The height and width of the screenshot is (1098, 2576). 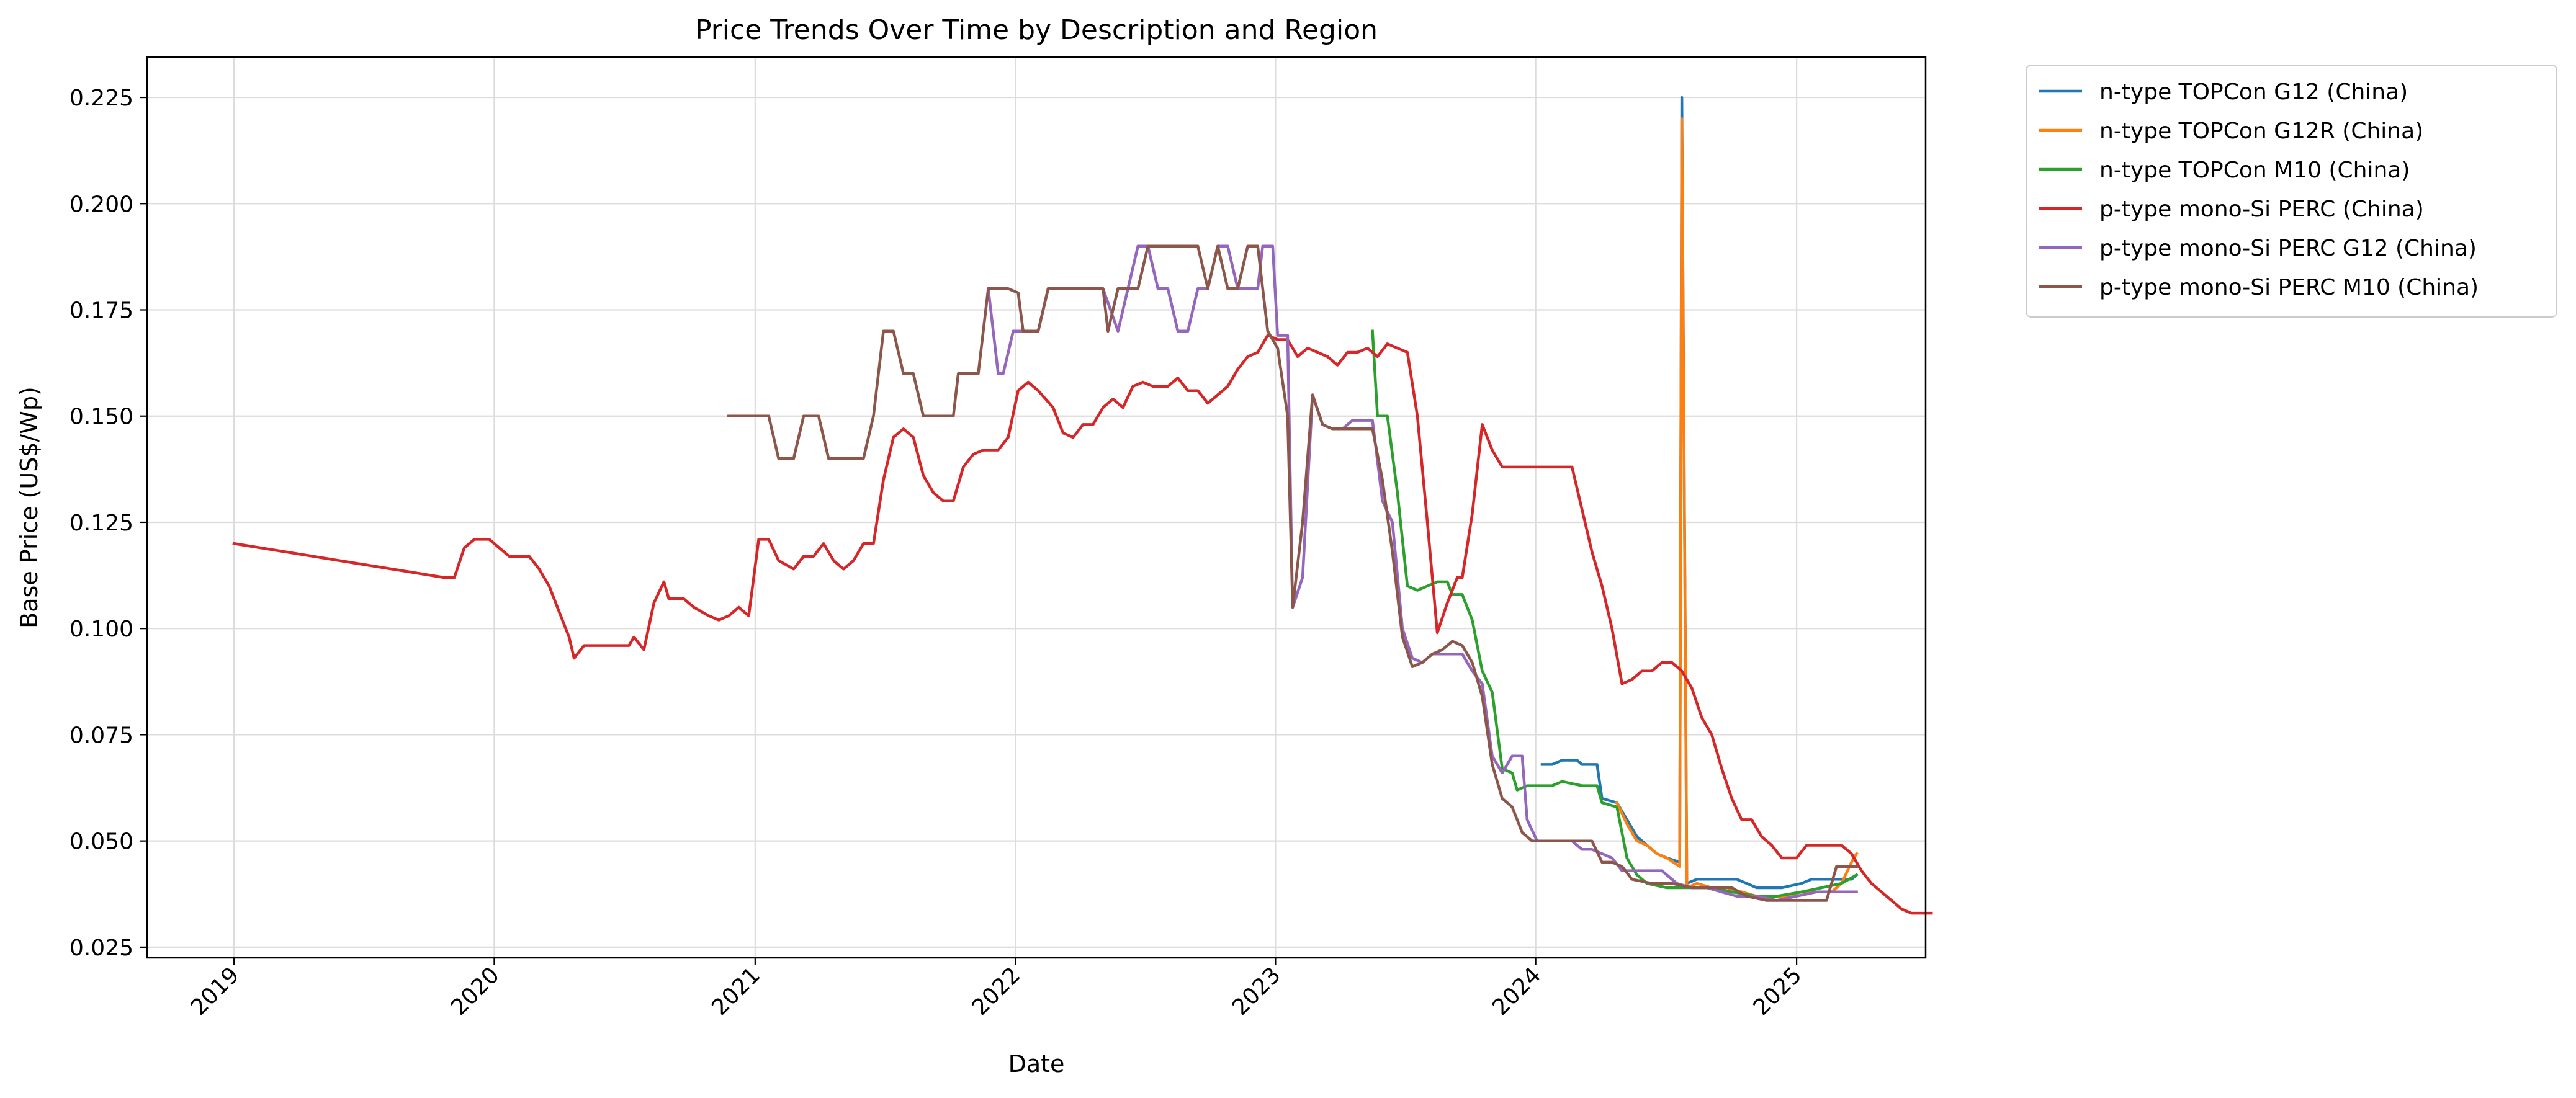 I want to click on y-tick-label: 0.200, so click(x=102, y=204).